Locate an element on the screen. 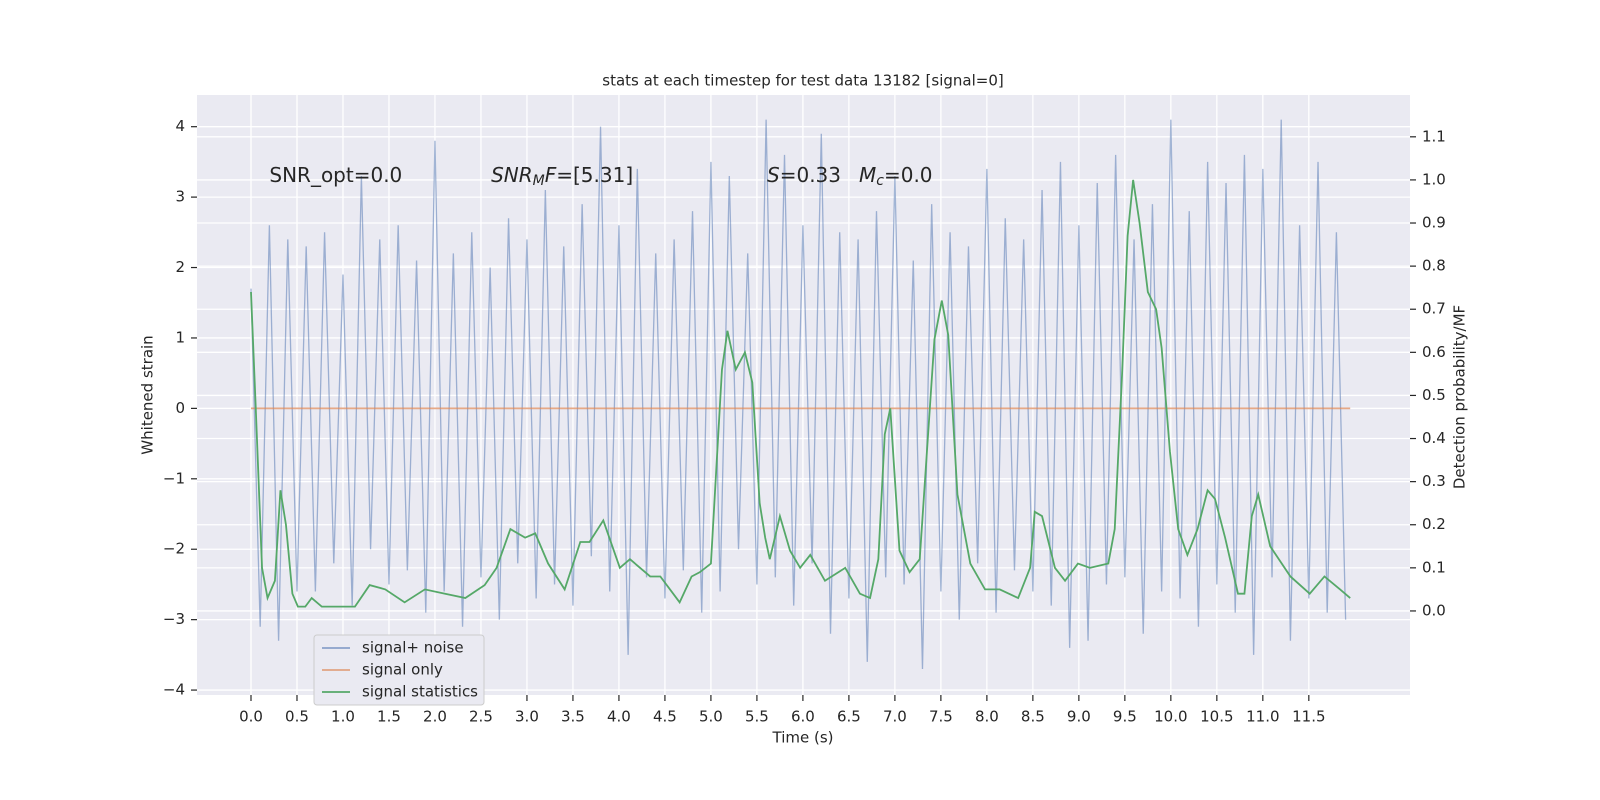 This screenshot has width=1600, height=800. annotation-part: =0.0 is located at coordinates (908, 174).